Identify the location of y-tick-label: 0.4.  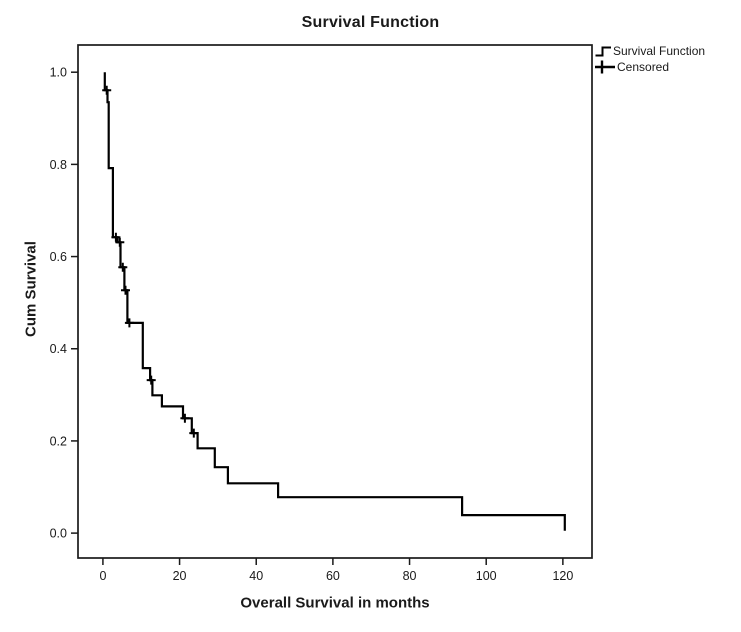
(58, 349).